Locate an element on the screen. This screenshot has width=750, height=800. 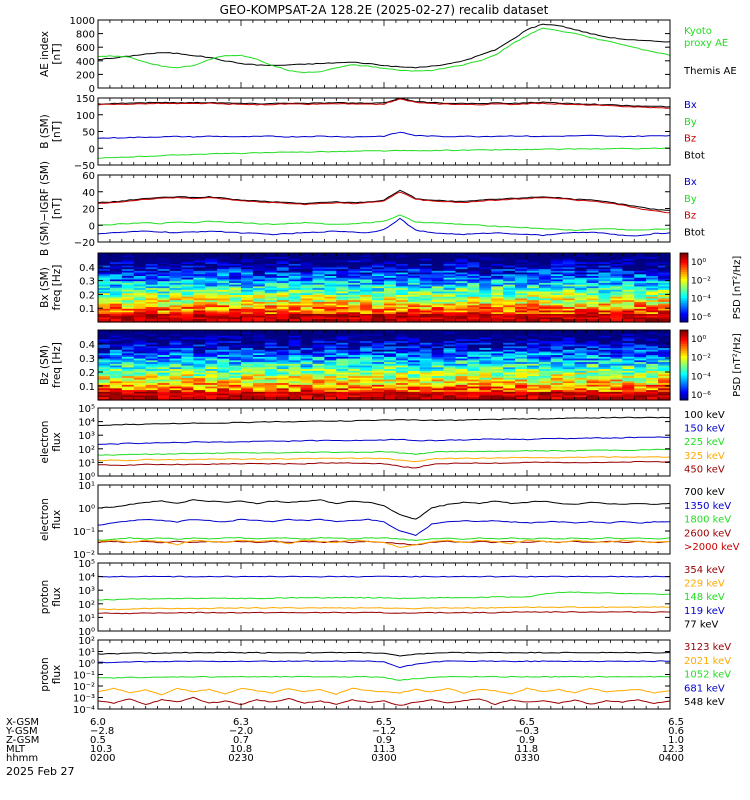
y-tick-label: 0.2 is located at coordinates (87, 295).